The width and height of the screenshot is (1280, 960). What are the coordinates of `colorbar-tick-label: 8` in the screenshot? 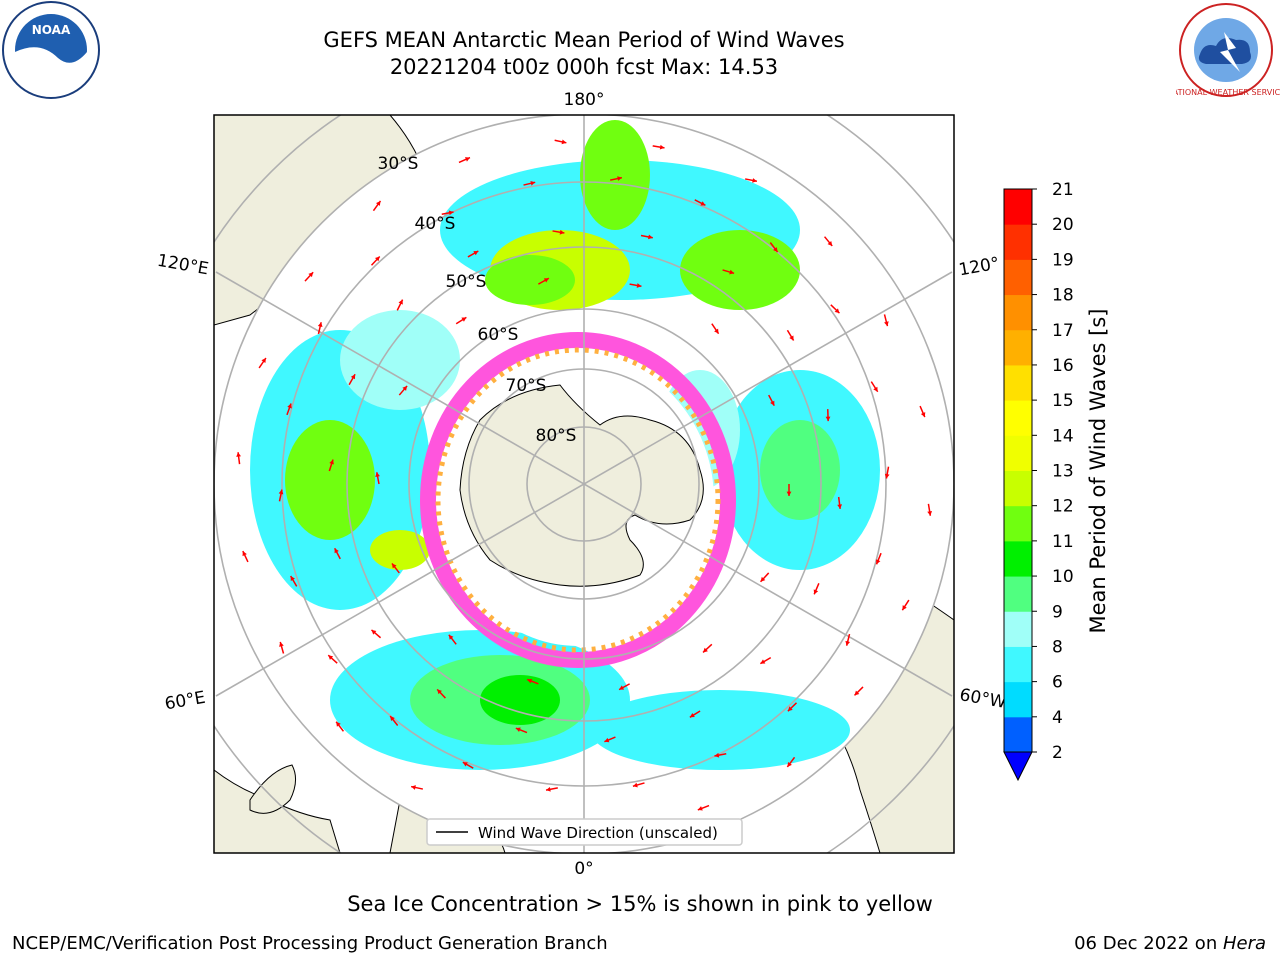 It's located at (1057, 647).